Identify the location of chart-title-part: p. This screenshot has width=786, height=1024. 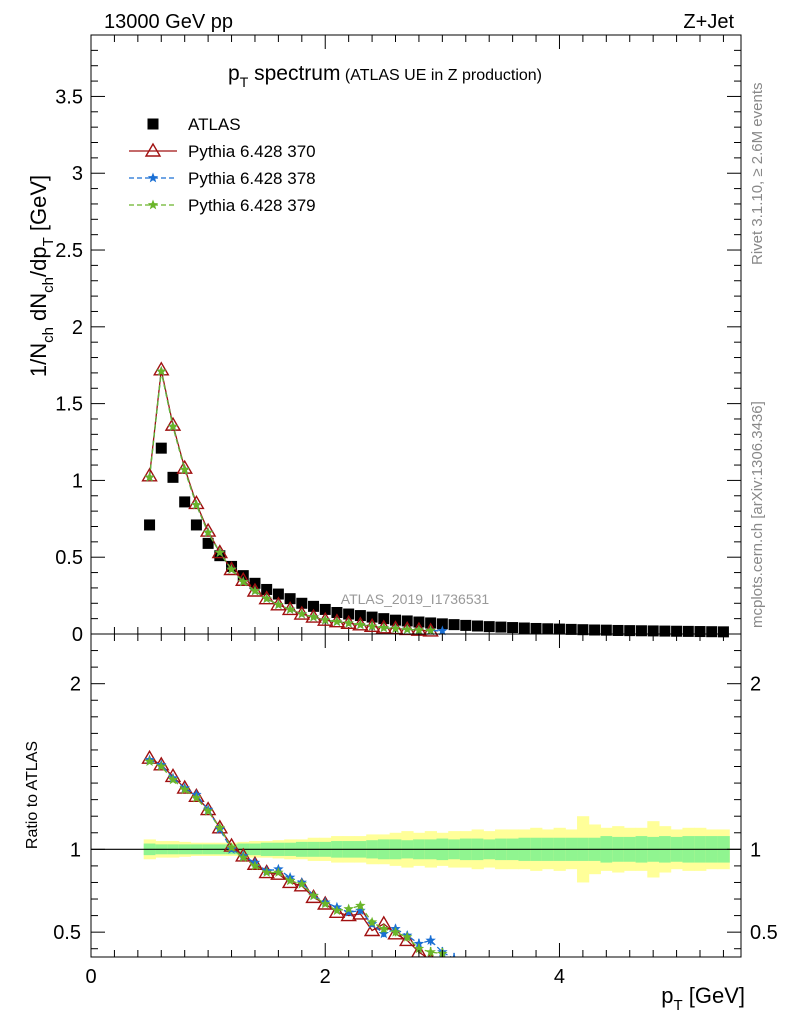
(234, 73).